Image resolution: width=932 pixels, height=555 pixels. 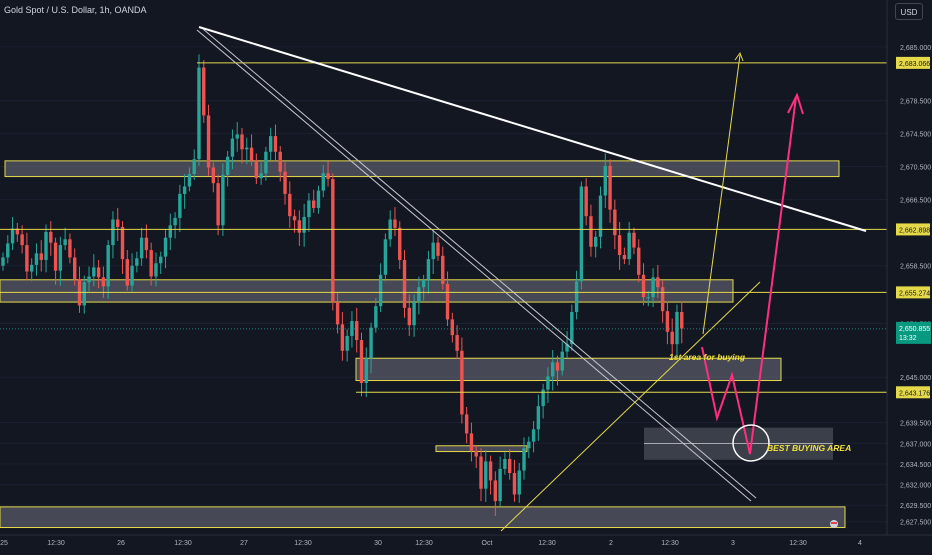 I want to click on x-tick-label: Oct, so click(x=487, y=543).